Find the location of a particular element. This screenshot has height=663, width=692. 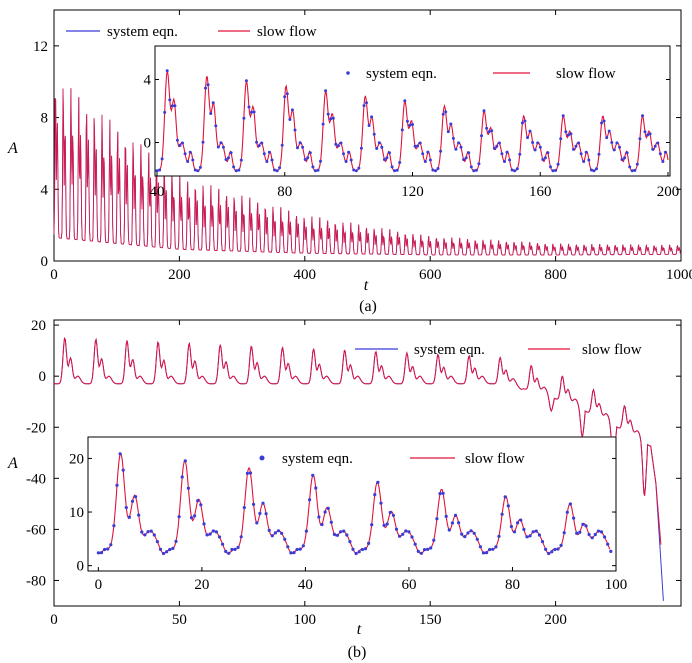

panel-b-ytick-label: -80 is located at coordinates (36, 581).